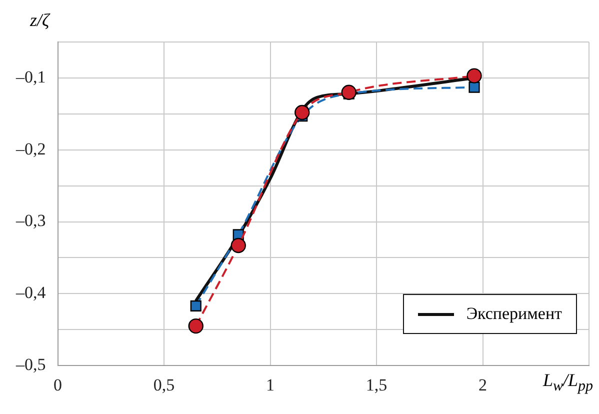 The width and height of the screenshot is (599, 414). What do you see at coordinates (30, 364) in the screenshot?
I see `y-tick-label: –0,5` at bounding box center [30, 364].